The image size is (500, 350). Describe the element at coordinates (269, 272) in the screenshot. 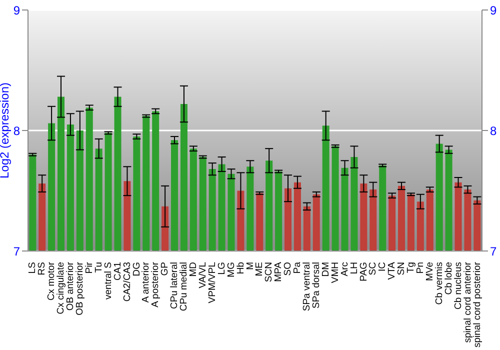

I see `x-tick-label: SCN` at that location.